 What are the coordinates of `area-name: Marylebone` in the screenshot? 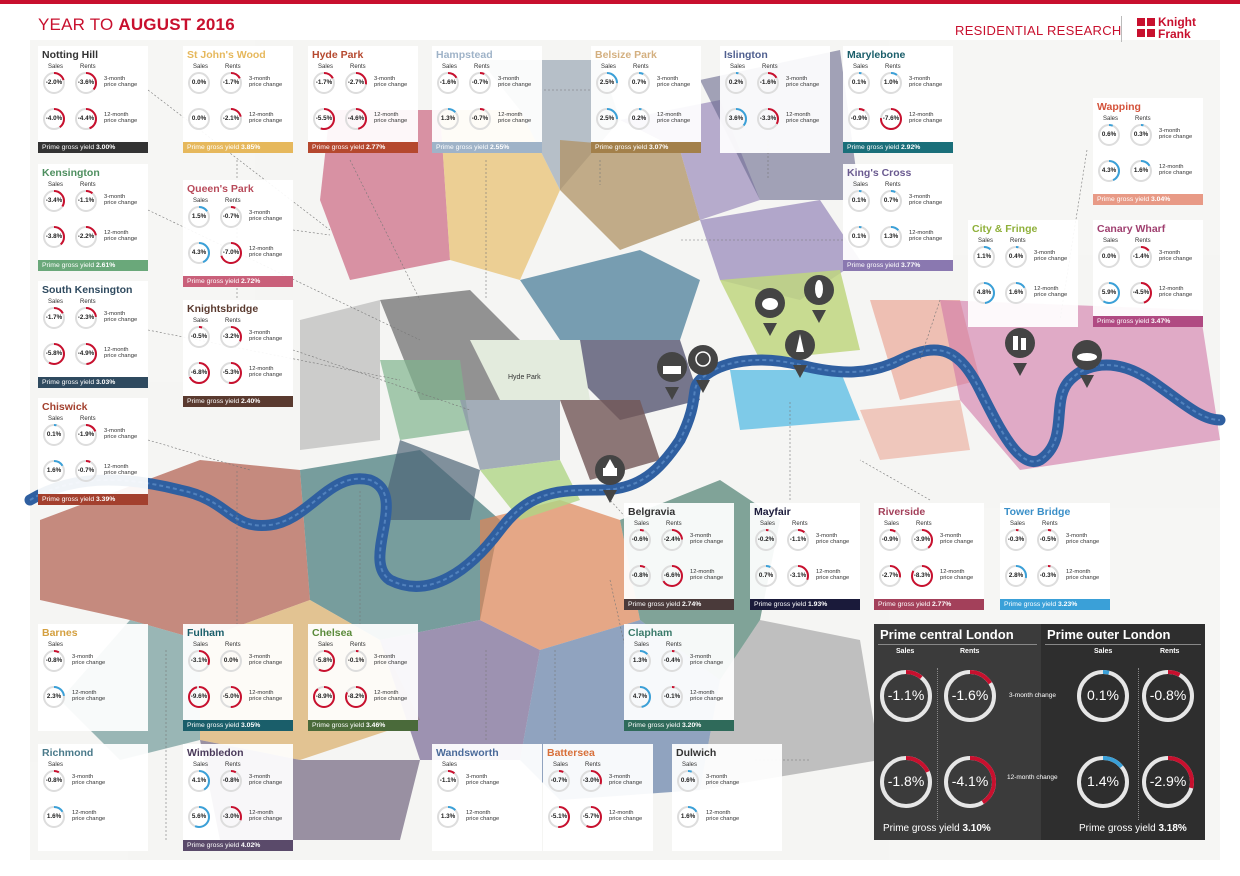 It's located at (876, 55).